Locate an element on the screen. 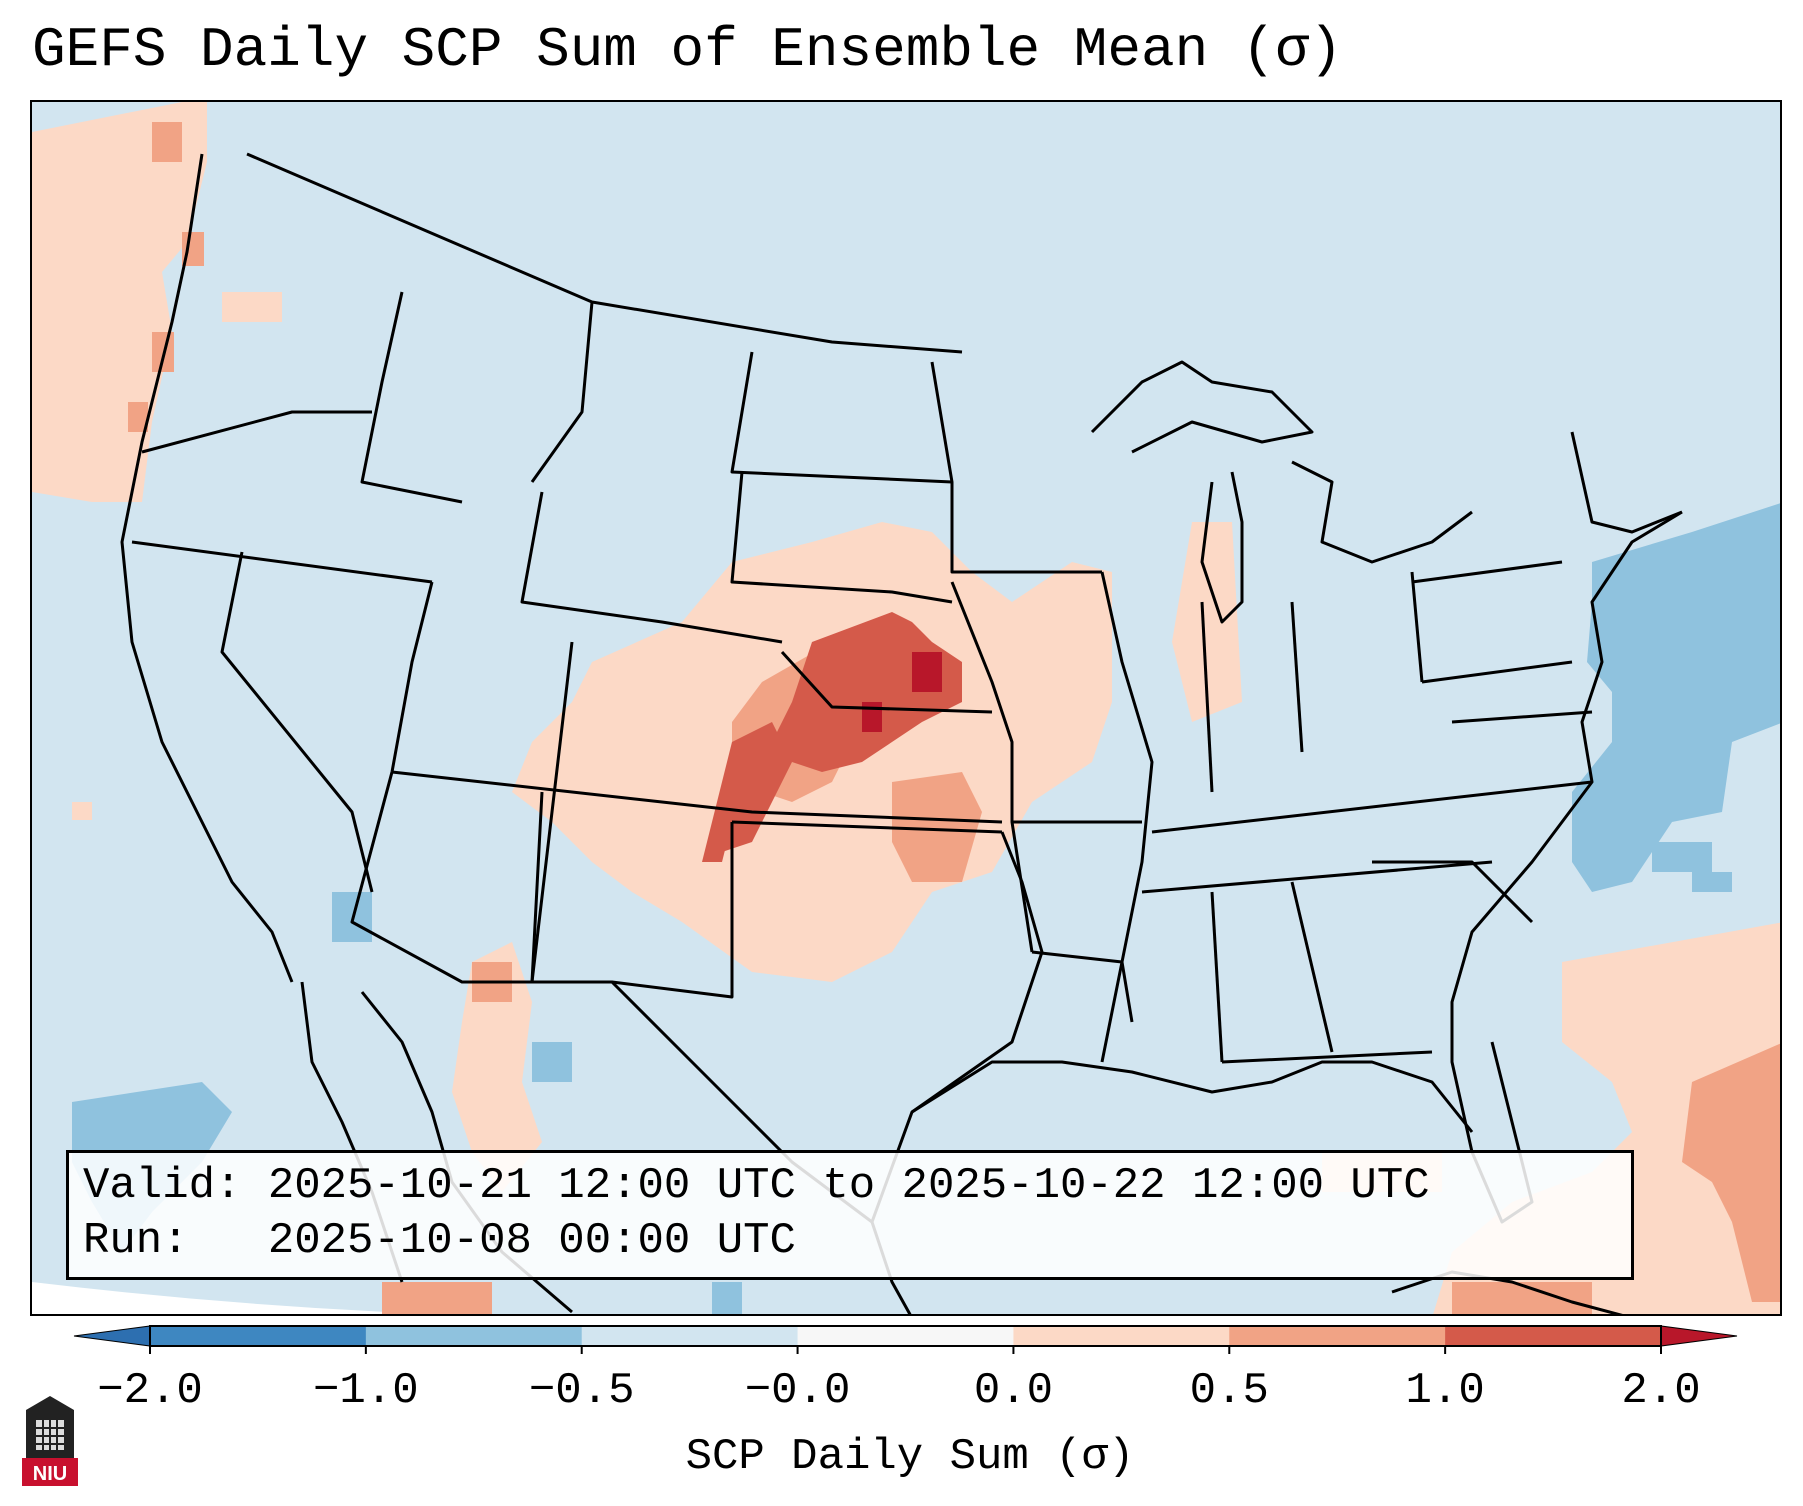 The image size is (1803, 1506). oh-pa-border is located at coordinates (1417, 627).